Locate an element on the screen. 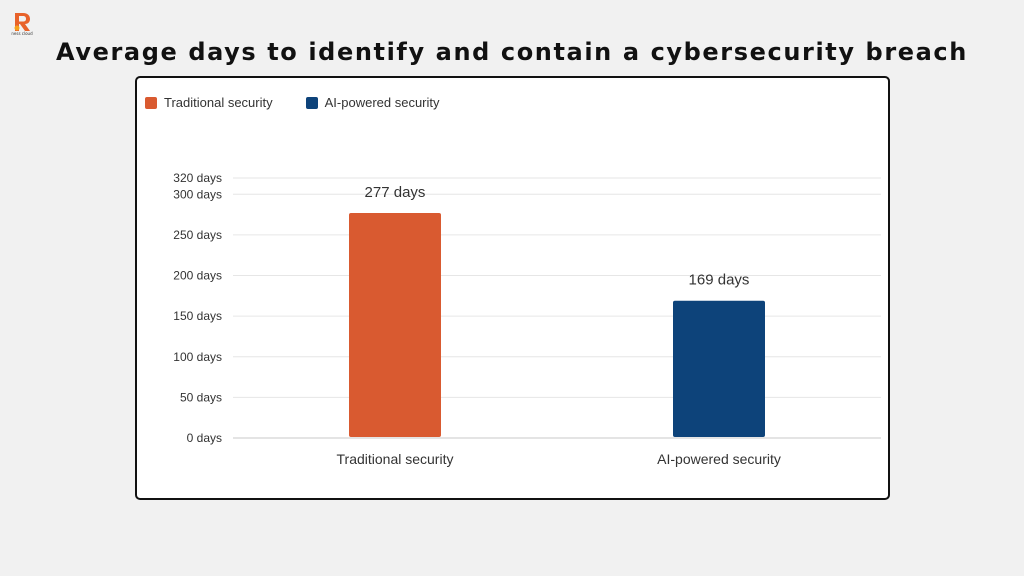 The width and height of the screenshot is (1024, 576). y-tick-label: 300 days is located at coordinates (197, 194).